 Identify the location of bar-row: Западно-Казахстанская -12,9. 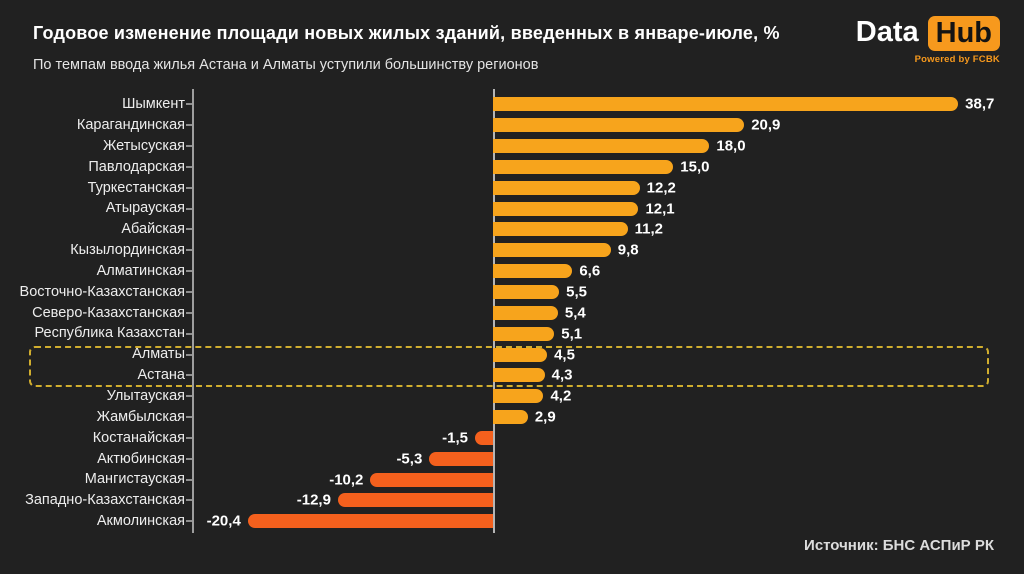
(508, 500).